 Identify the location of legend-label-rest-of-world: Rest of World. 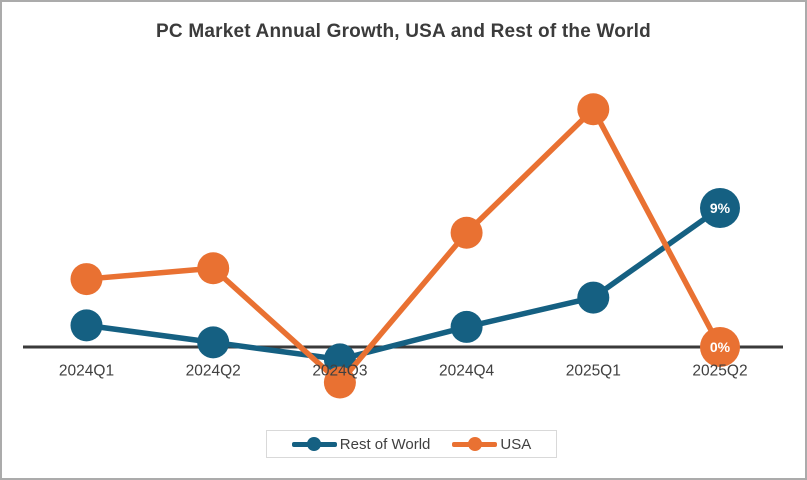
(385, 444).